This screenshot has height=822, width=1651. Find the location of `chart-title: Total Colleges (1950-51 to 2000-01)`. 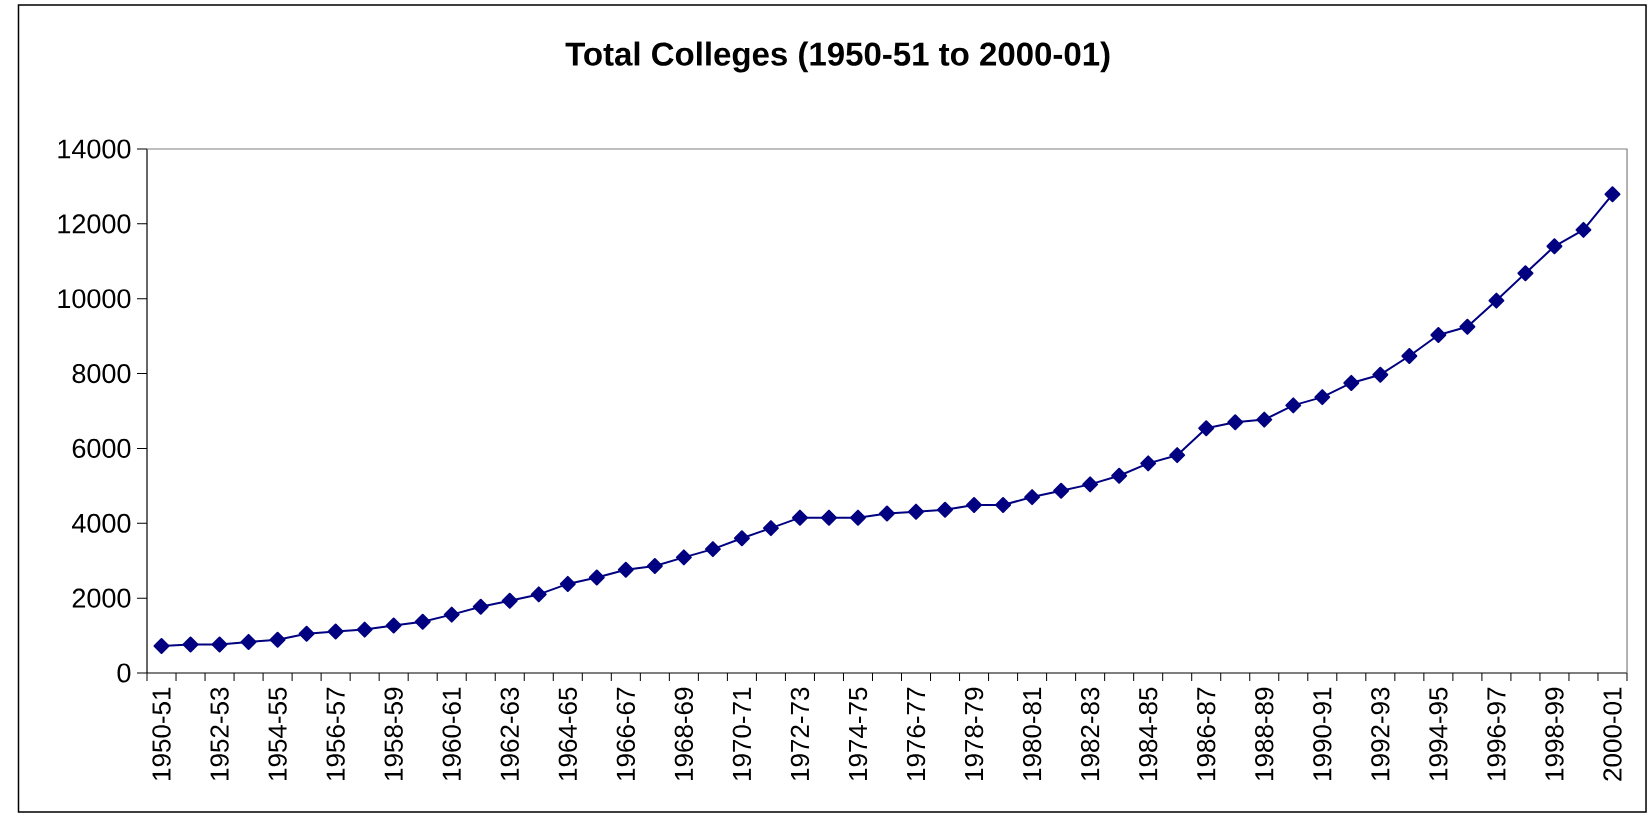

chart-title: Total Colleges (1950-51 to 2000-01) is located at coordinates (837, 57).